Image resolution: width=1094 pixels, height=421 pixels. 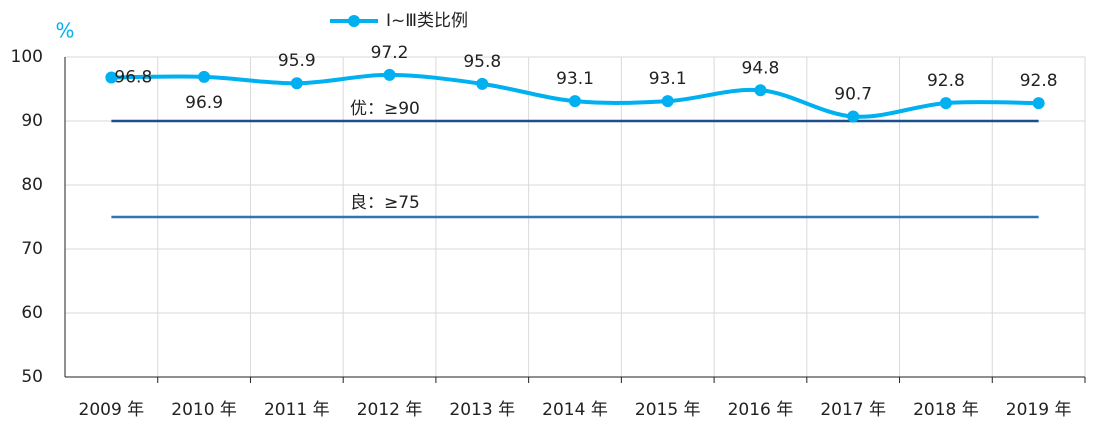 I want to click on x-tick-label: 2017 年, so click(x=853, y=410).